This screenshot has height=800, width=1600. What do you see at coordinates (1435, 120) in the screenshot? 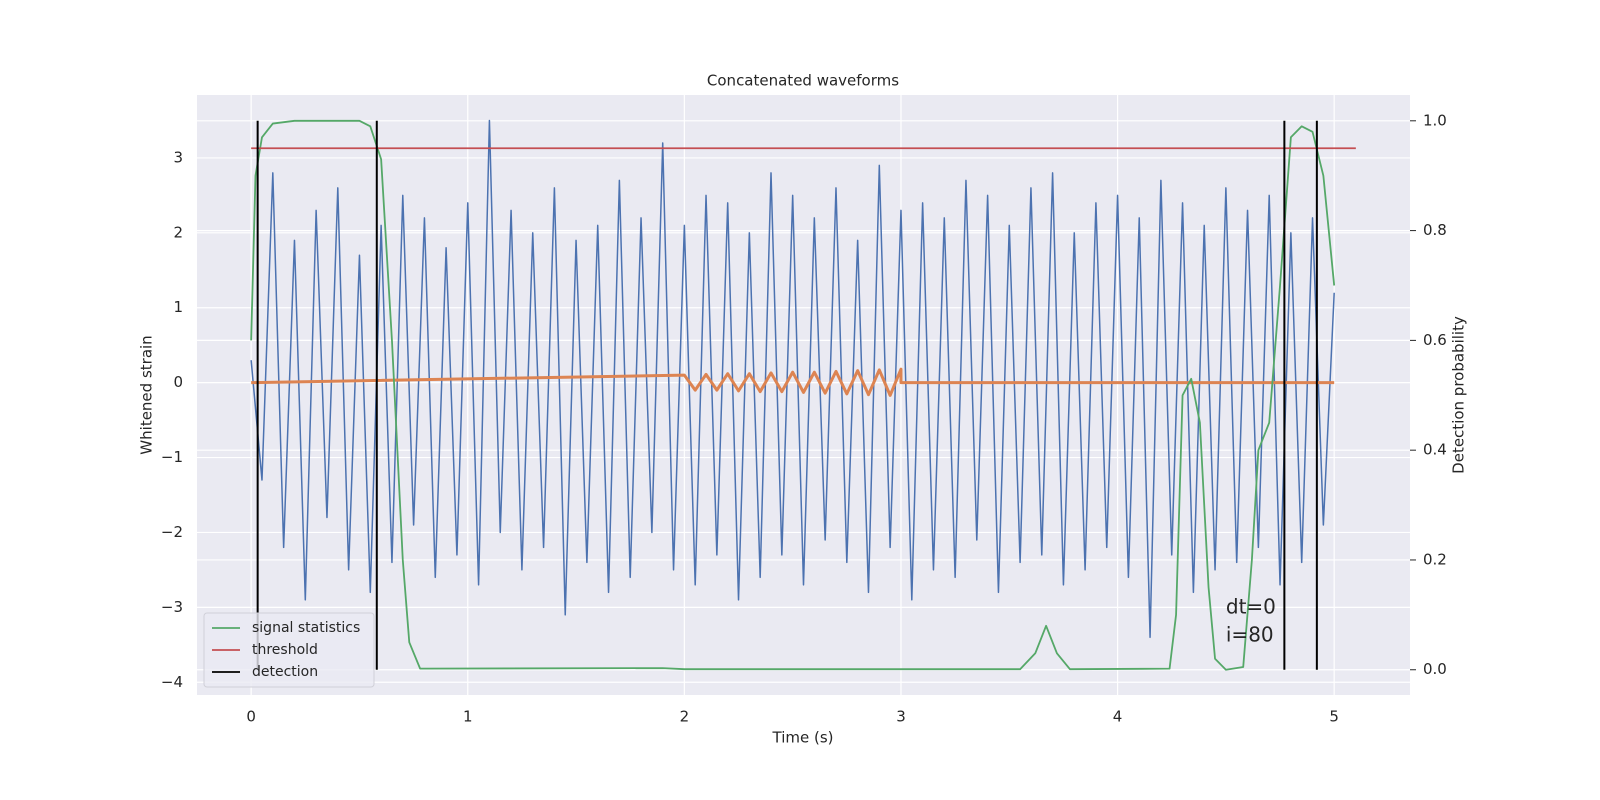
I see `y2-tick-label: 1.0` at bounding box center [1435, 120].